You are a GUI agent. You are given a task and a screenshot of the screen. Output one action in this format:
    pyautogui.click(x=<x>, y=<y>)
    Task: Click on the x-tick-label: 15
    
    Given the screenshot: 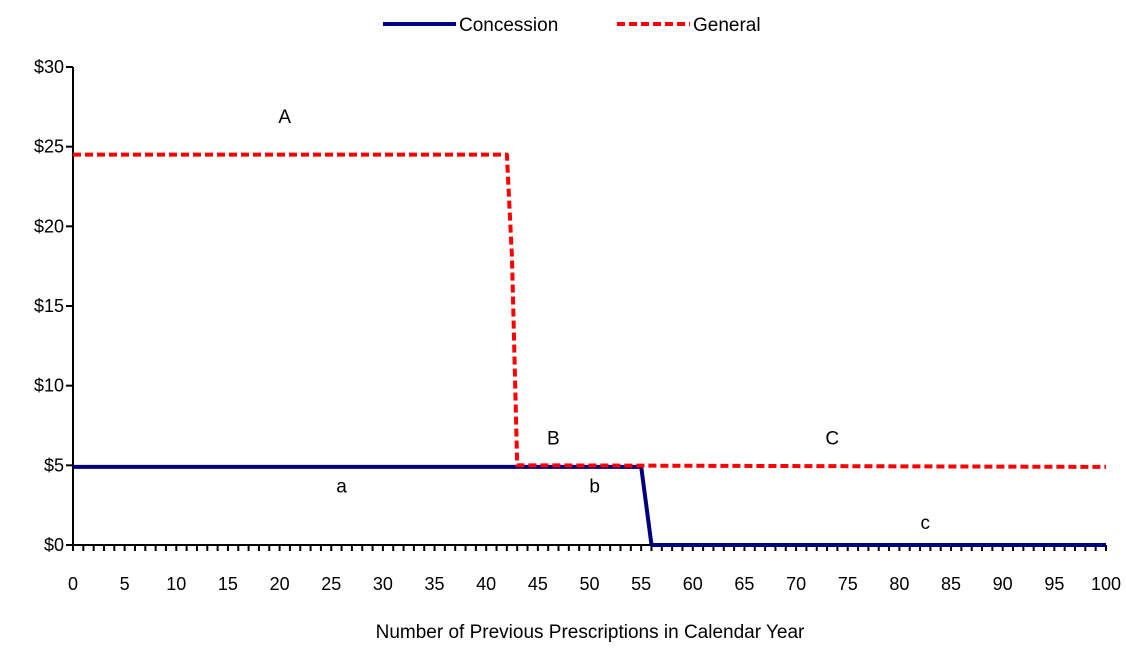 What is the action you would take?
    pyautogui.click(x=228, y=584)
    